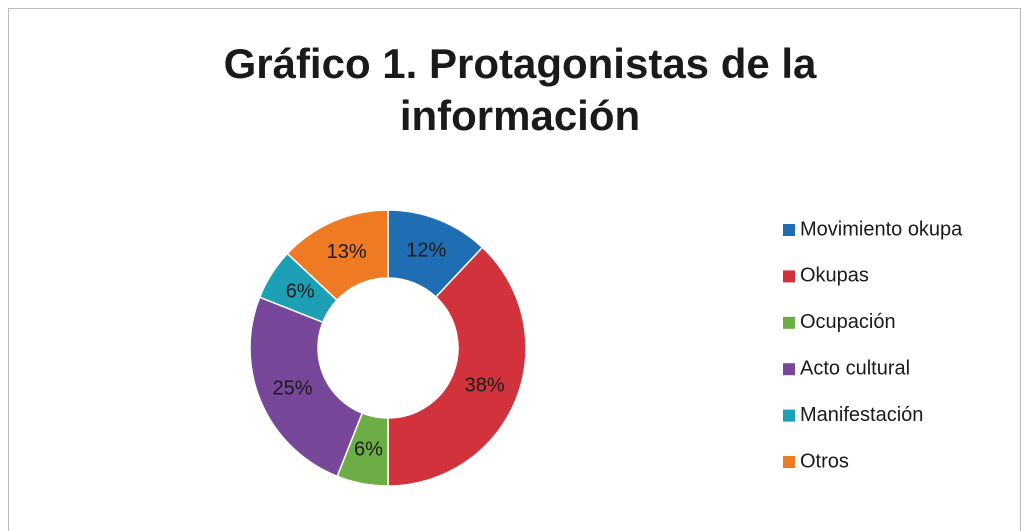 This screenshot has width=1023, height=531. Describe the element at coordinates (426, 251) in the screenshot. I see `data-label: 12%` at that location.